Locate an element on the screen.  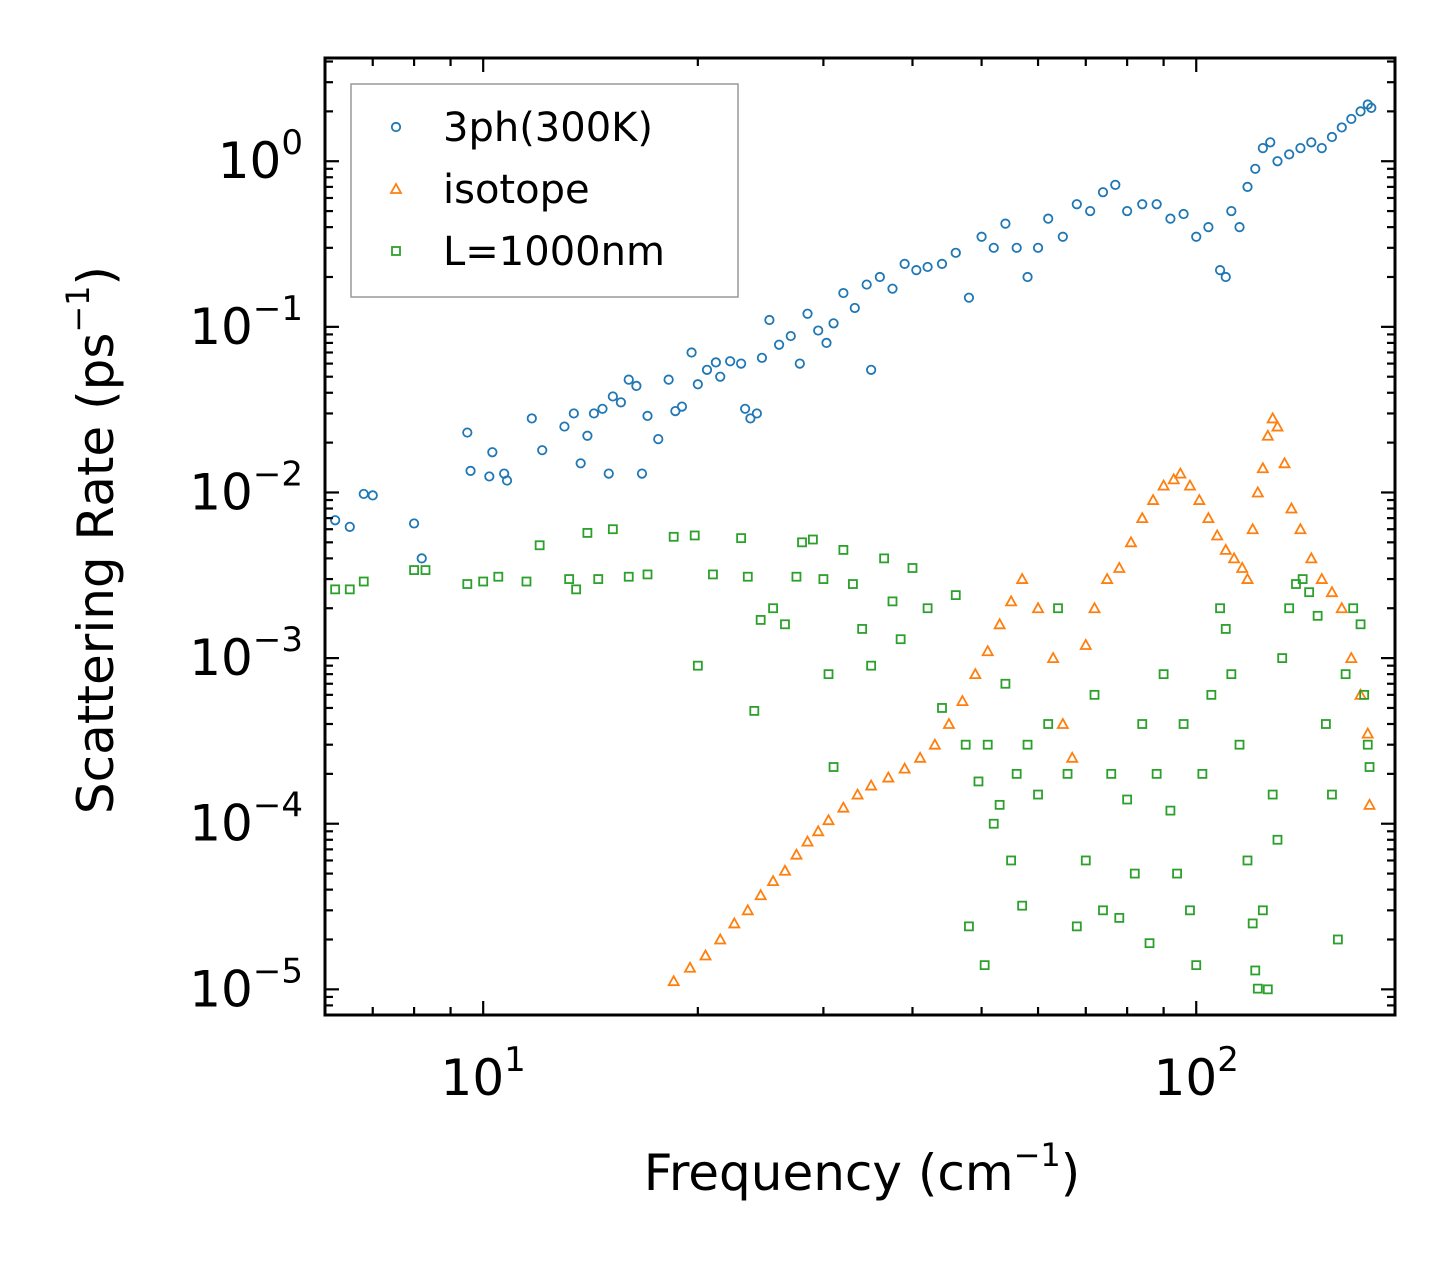
y-tick-label: 10⁻² is located at coordinates (246, 487).